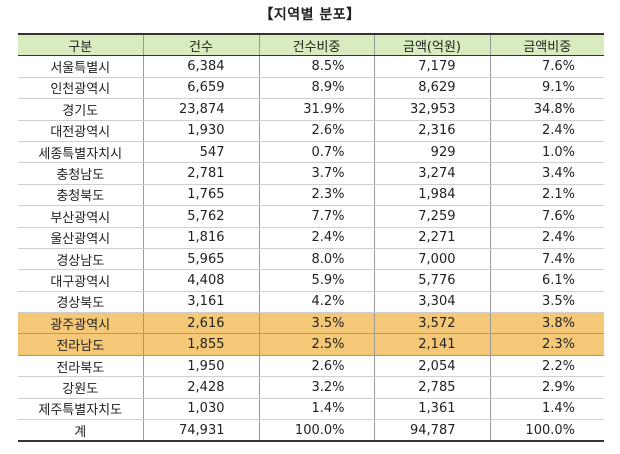 The width and height of the screenshot is (620, 454). I want to click on table-row: 부산광역시 5,762 7.7% 7,259 7.6%, so click(311, 216).